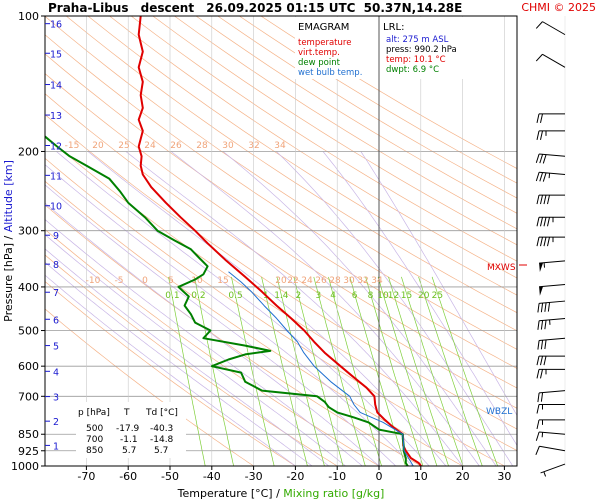 Image resolution: width=600 pixels, height=500 pixels. I want to click on mixing-ratio-label: 20, so click(424, 296).